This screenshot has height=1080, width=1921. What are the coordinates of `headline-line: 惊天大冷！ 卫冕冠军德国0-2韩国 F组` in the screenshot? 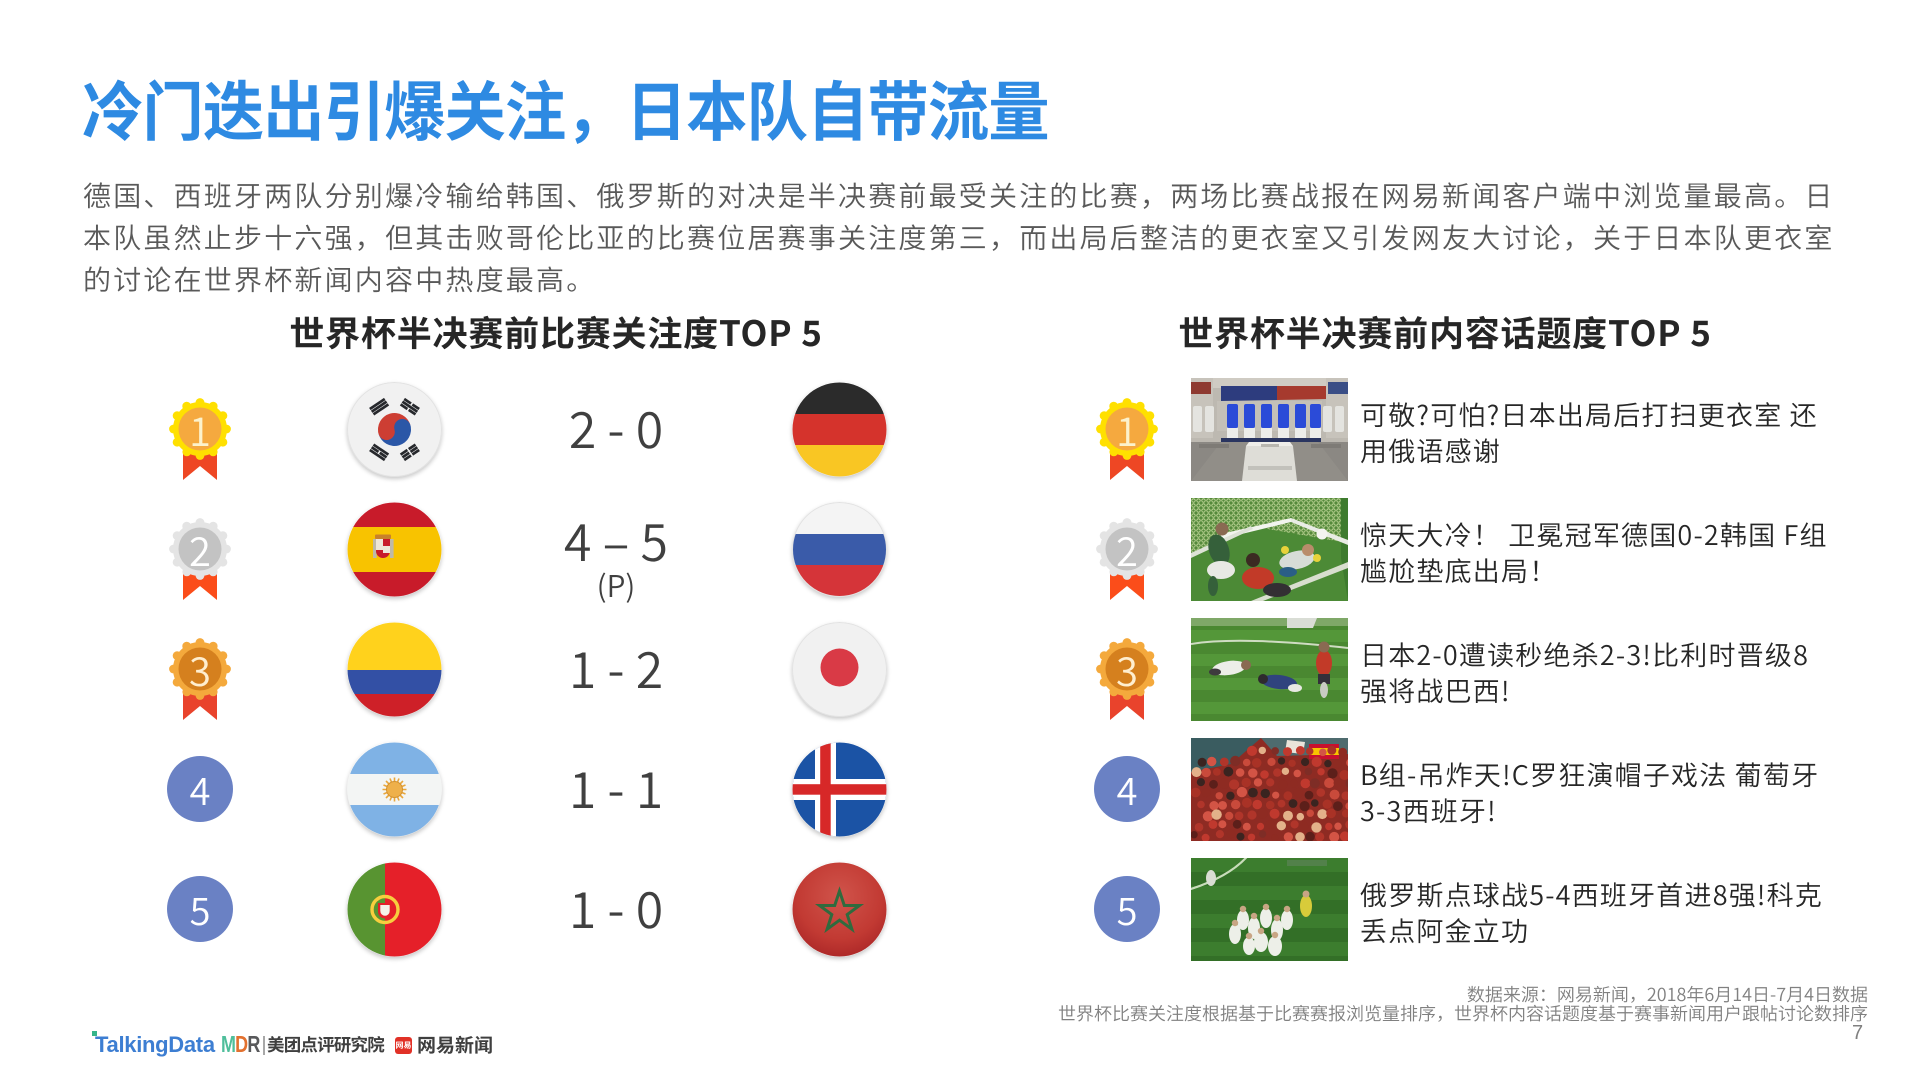 It's located at (1594, 533).